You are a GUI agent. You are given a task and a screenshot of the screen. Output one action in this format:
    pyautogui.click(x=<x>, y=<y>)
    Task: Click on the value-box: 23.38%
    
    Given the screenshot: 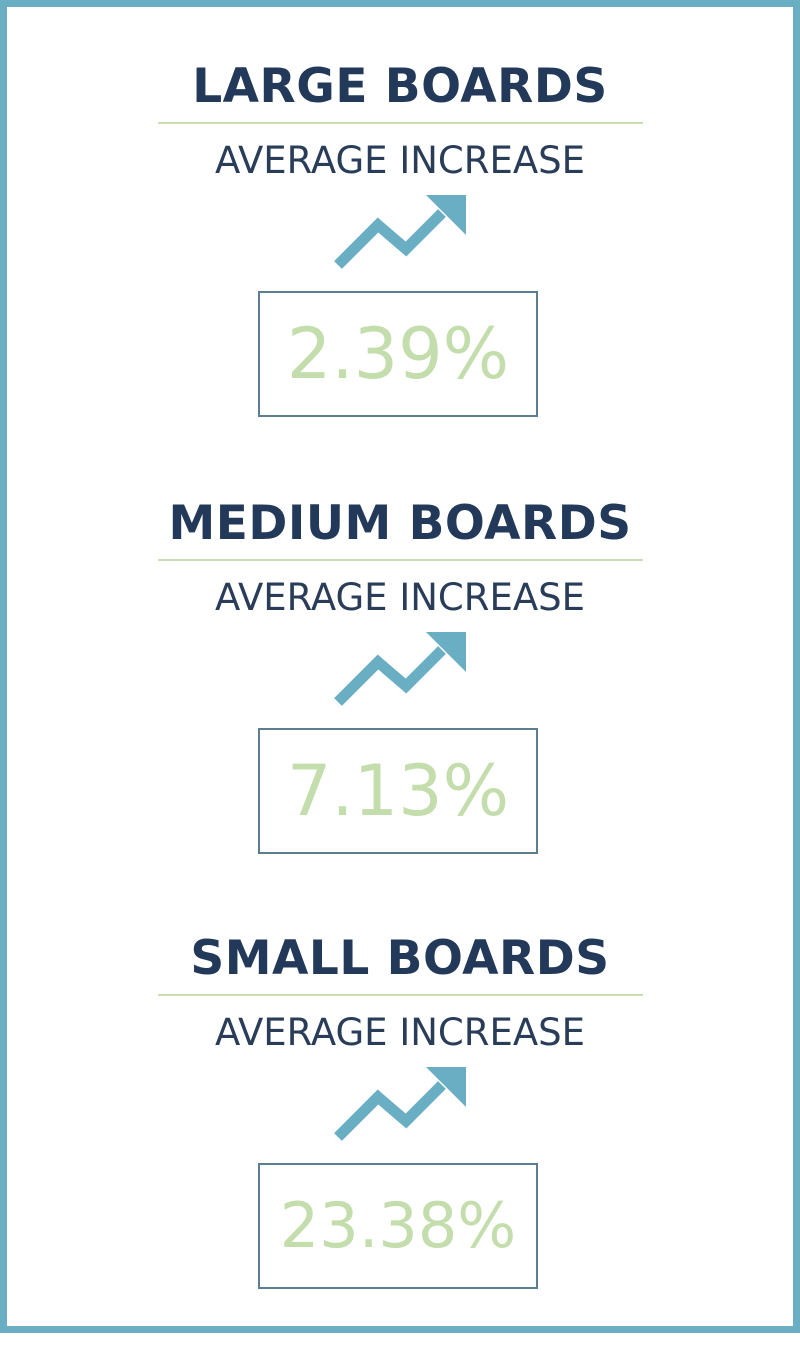 What is the action you would take?
    pyautogui.click(x=398, y=1226)
    